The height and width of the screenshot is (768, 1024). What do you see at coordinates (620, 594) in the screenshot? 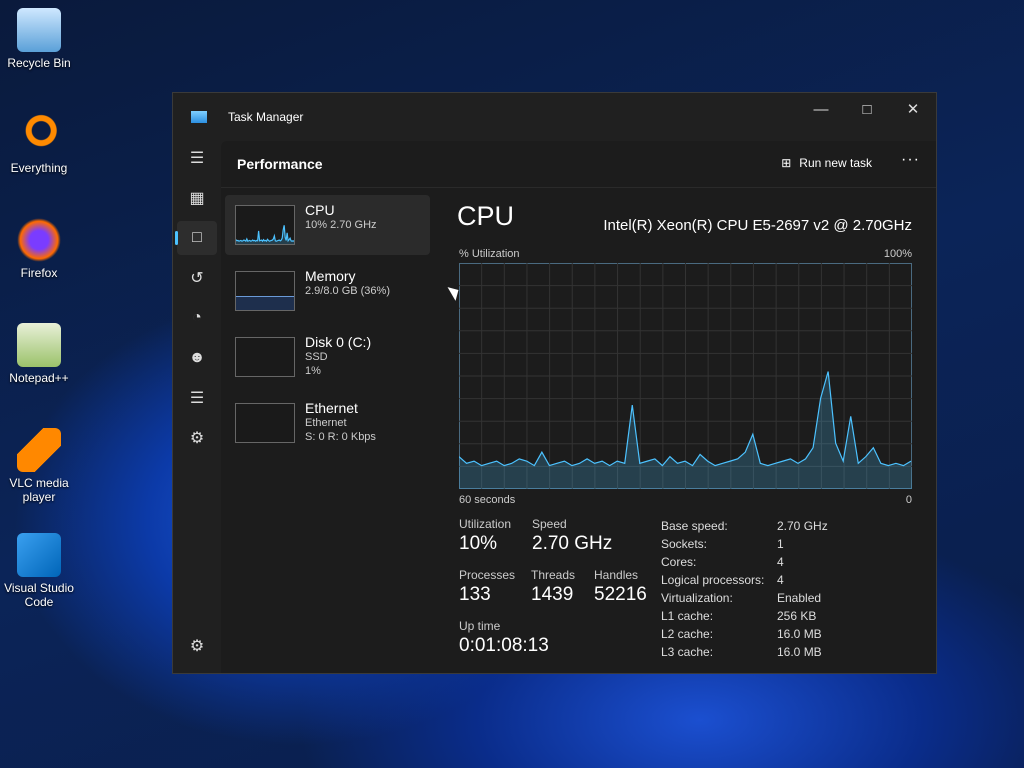
I see `handles-value: 52216` at bounding box center [620, 594].